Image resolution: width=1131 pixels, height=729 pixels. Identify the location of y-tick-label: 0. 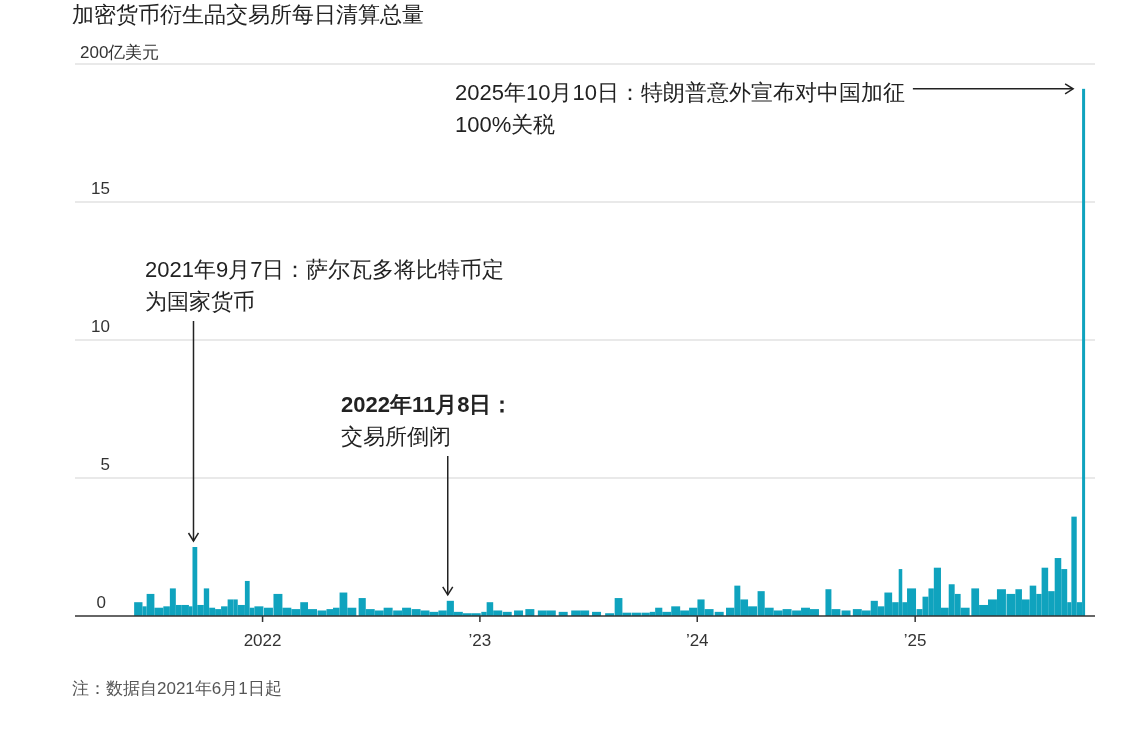
(101, 602).